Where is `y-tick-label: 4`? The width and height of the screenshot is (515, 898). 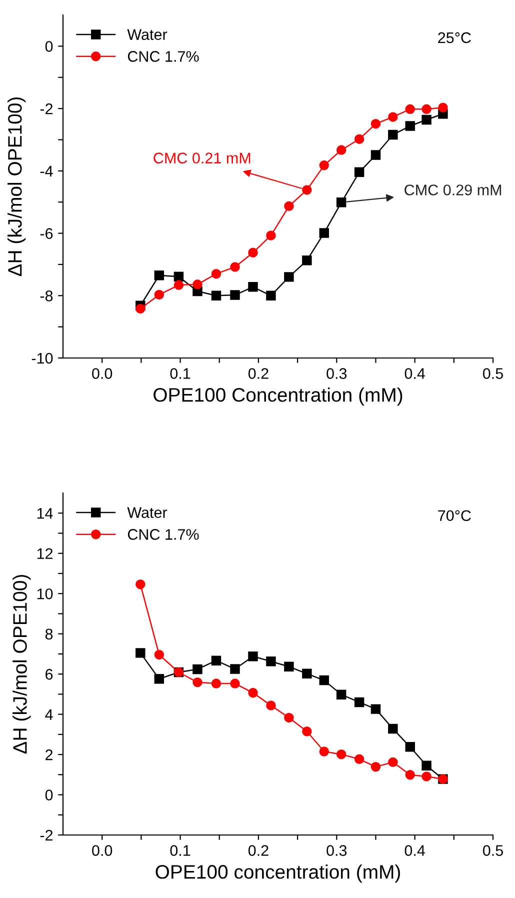
y-tick-label: 4 is located at coordinates (49, 714).